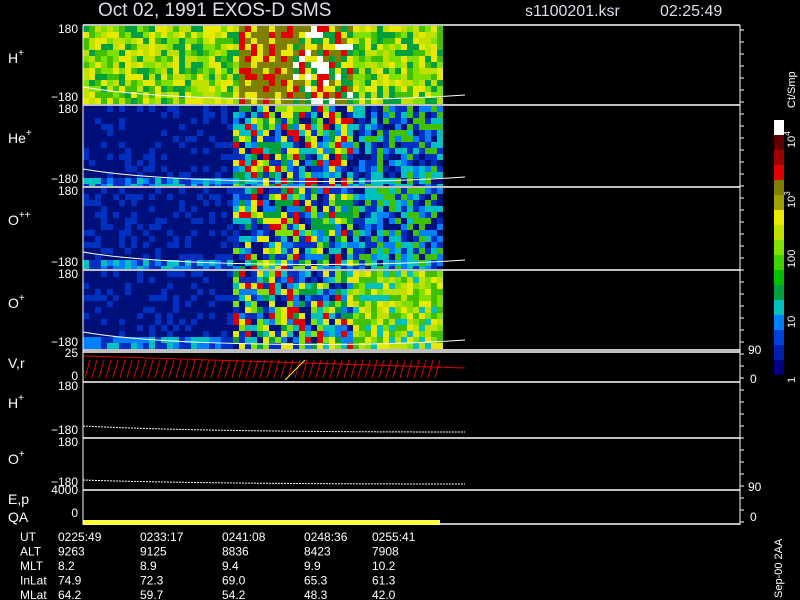 The image size is (800, 600). Describe the element at coordinates (230, 566) in the screenshot. I see `footer-value: 9.4` at that location.